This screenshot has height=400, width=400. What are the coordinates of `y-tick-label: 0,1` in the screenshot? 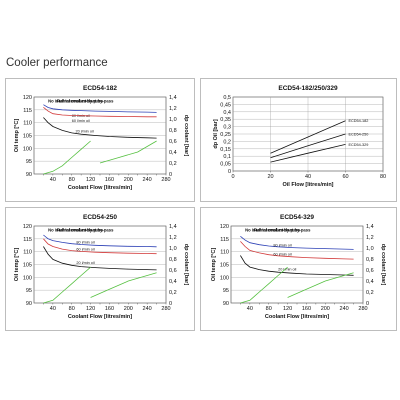 It's located at (227, 157).